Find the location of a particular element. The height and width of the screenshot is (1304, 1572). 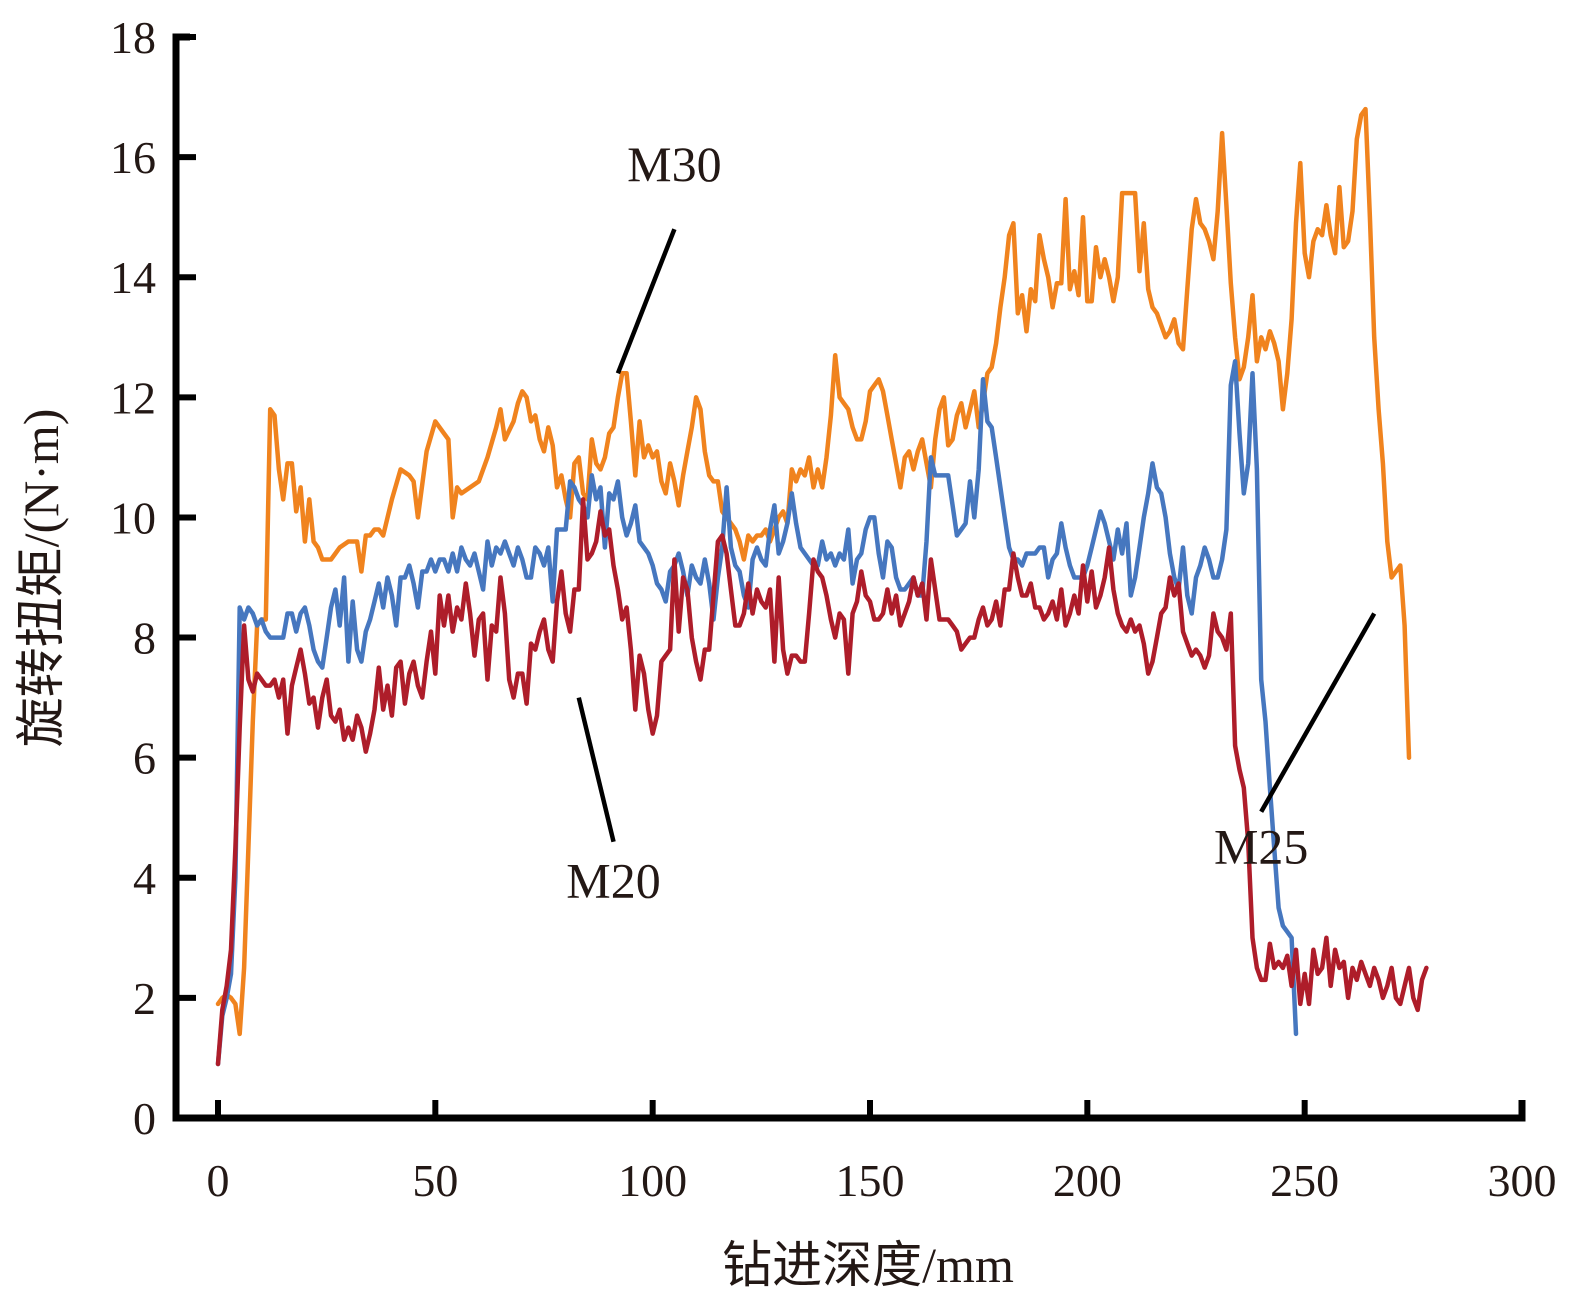

annotation-leader-m25 is located at coordinates (1318, 712).